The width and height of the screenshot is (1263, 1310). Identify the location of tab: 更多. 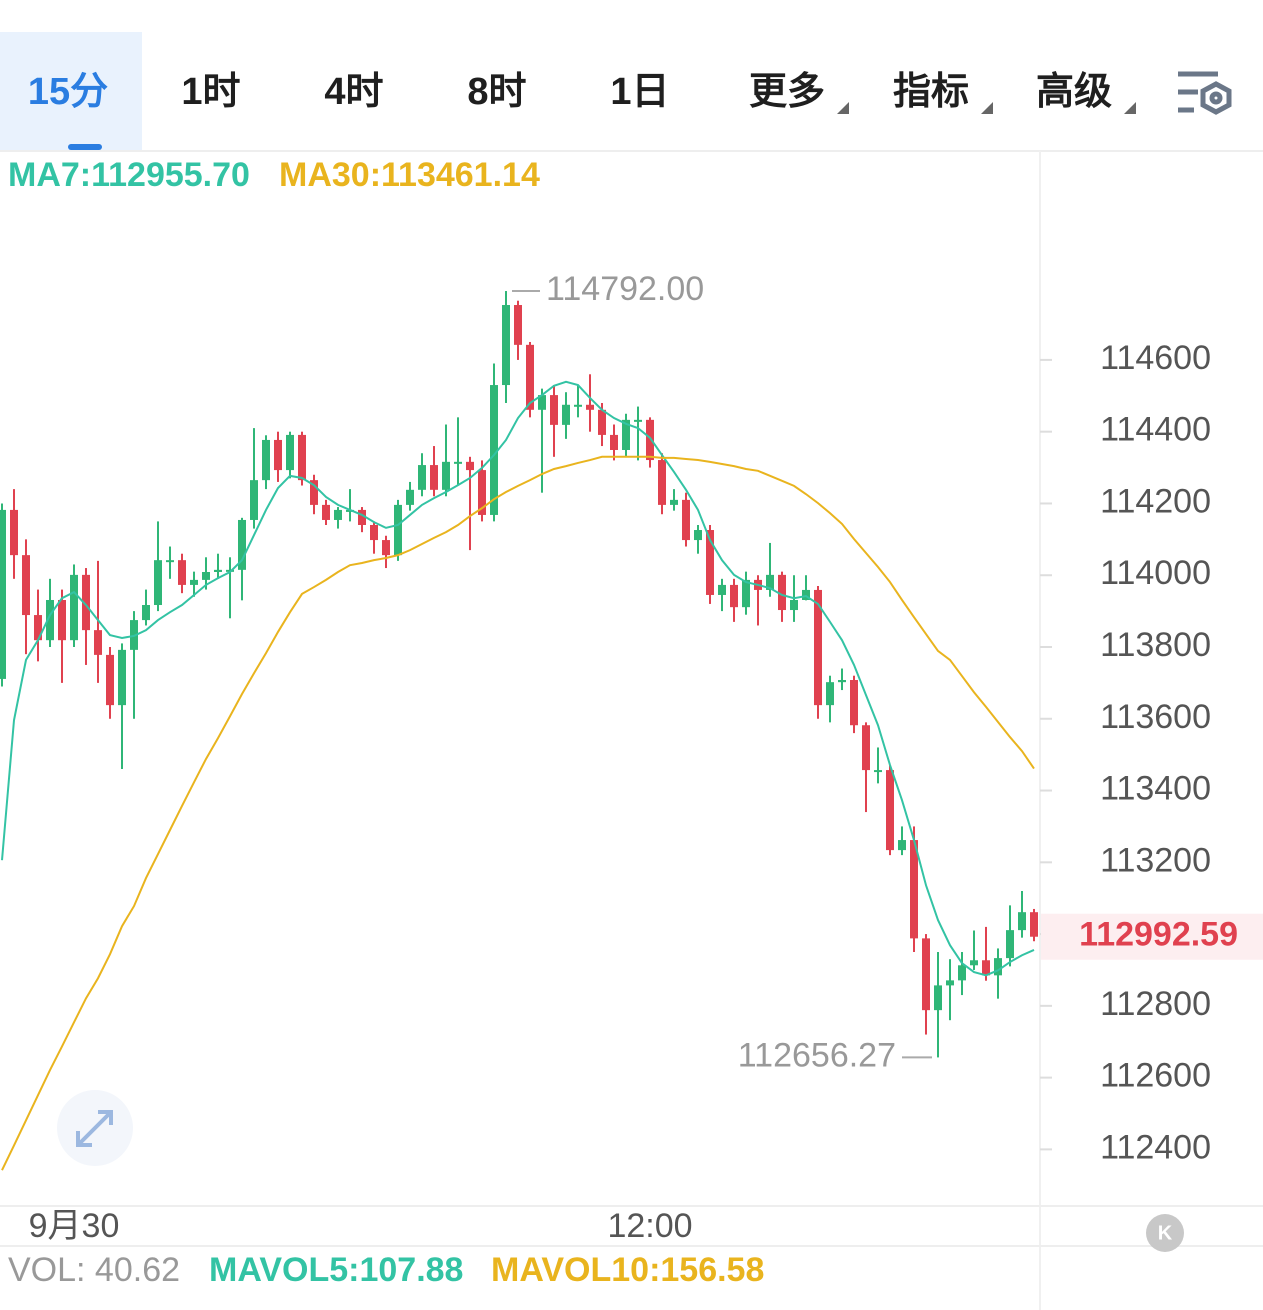
(787, 92).